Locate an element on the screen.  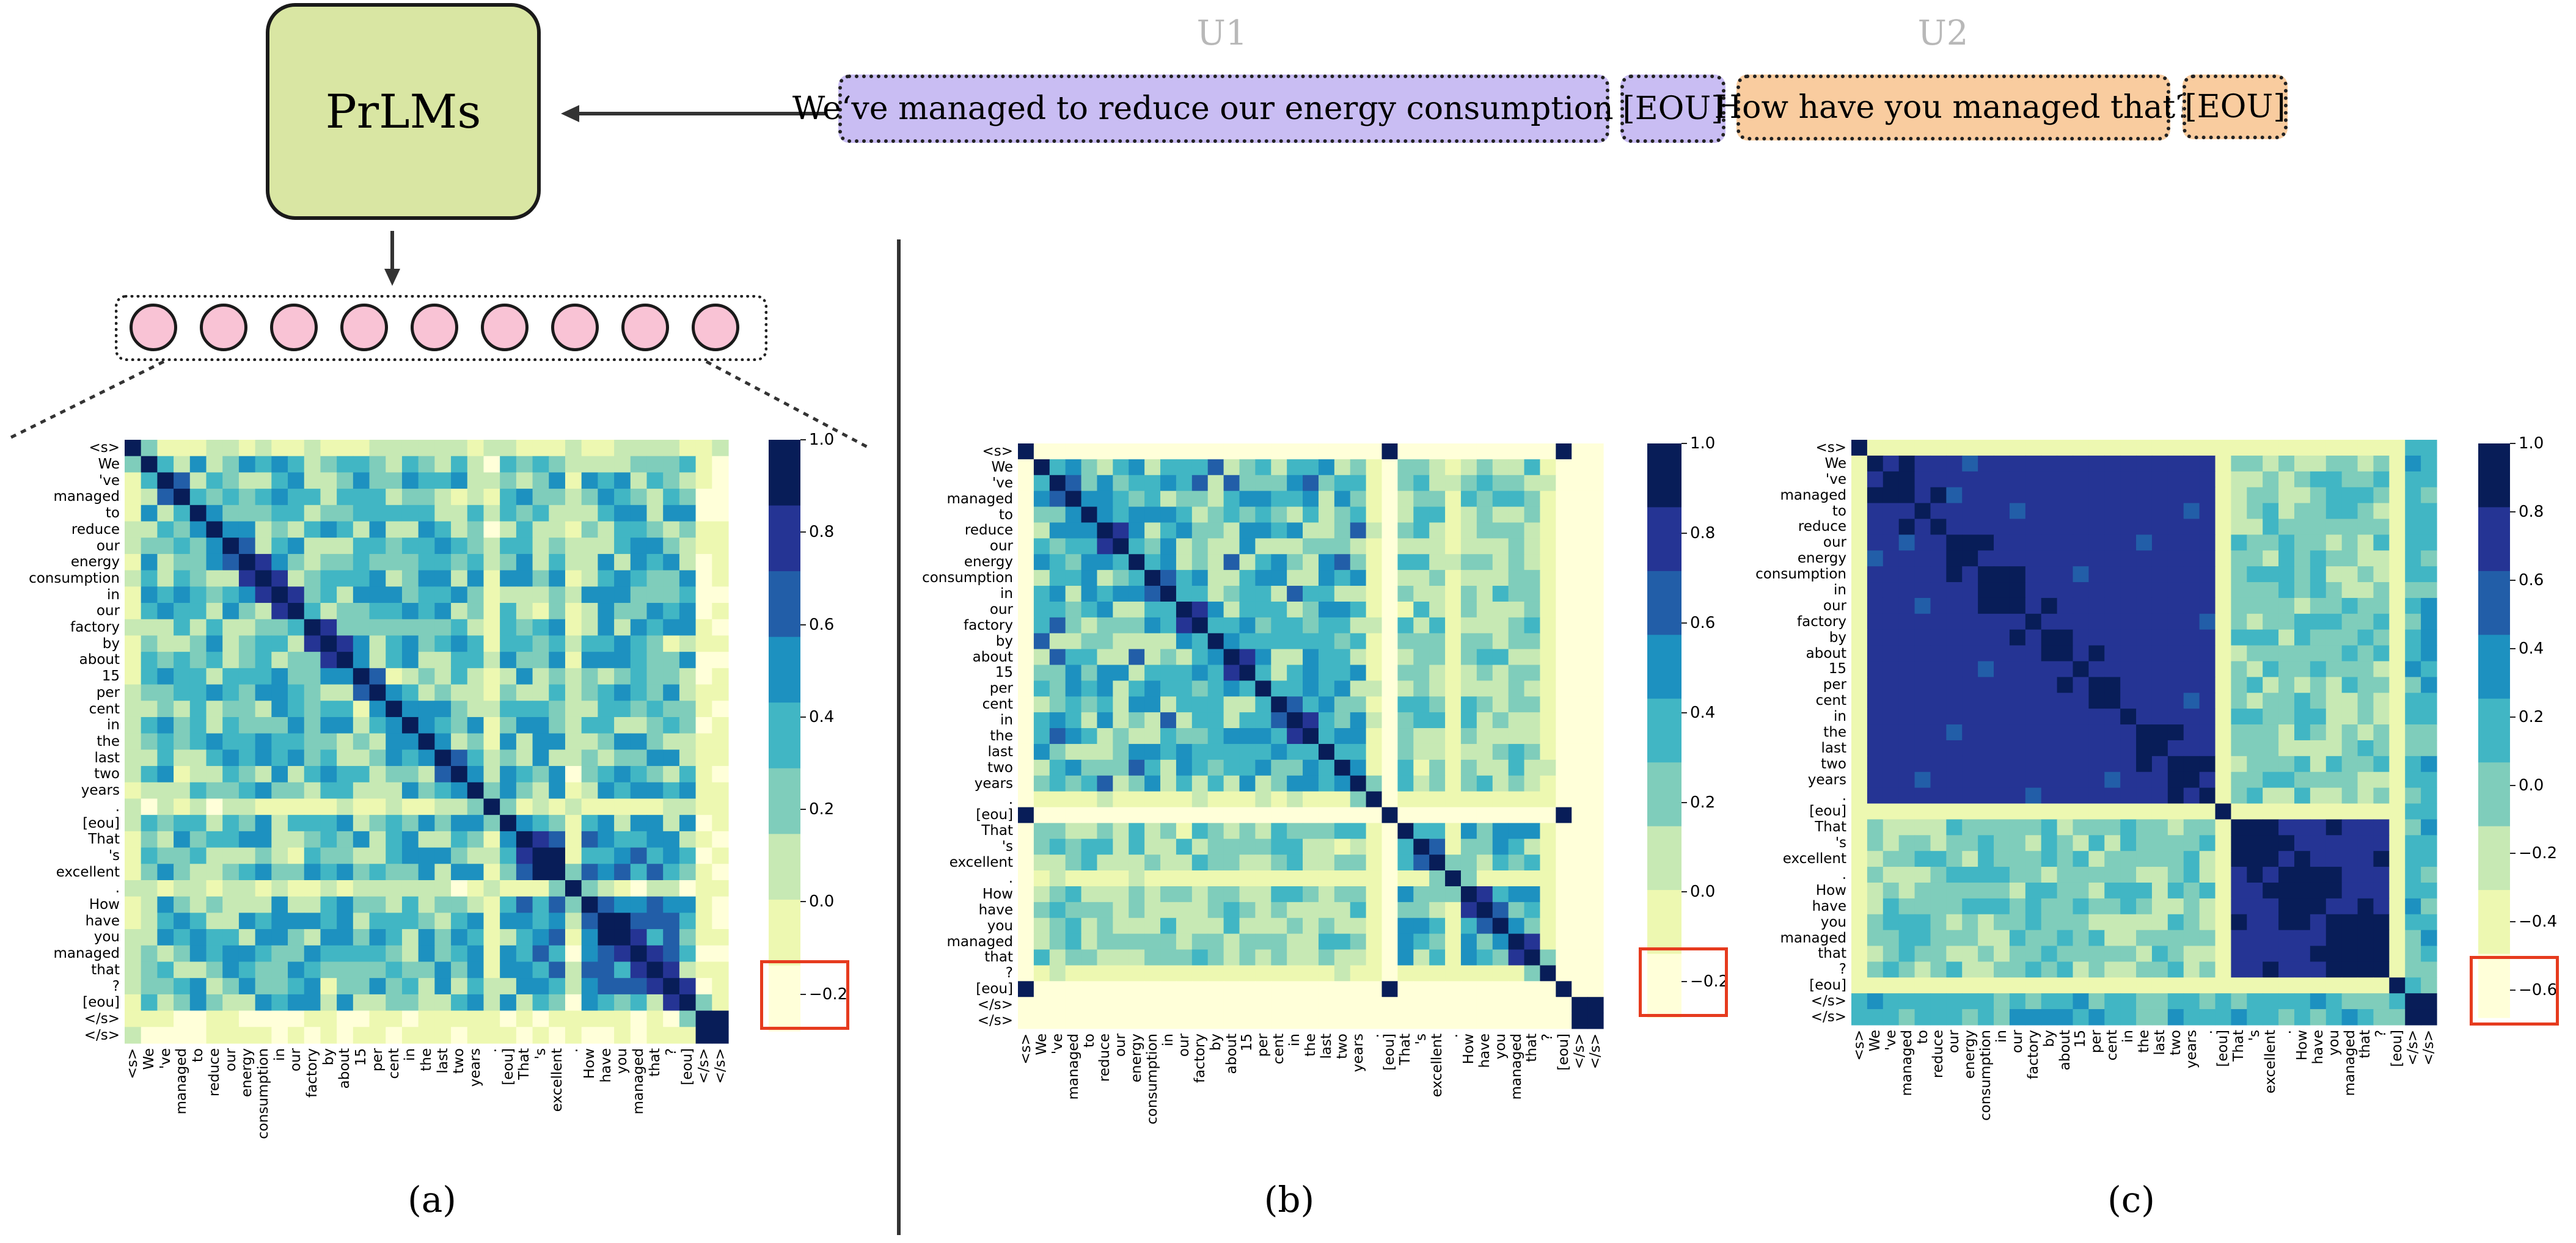
row-tick-label: . is located at coordinates (1010, 879).